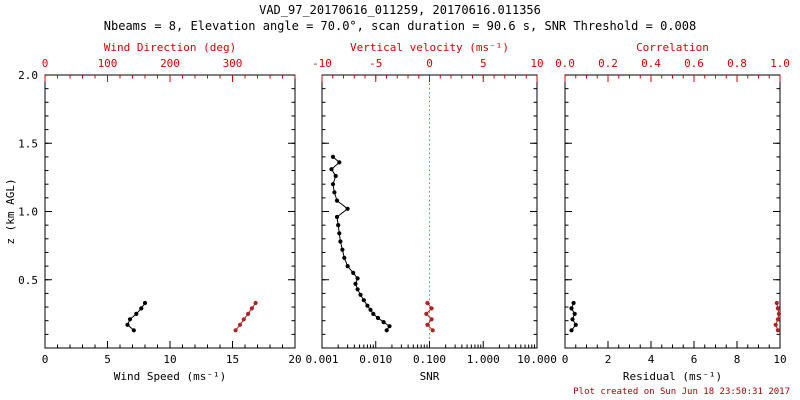 This screenshot has width=800, height=400. I want to click on tick-label: 1.000, so click(483, 359).